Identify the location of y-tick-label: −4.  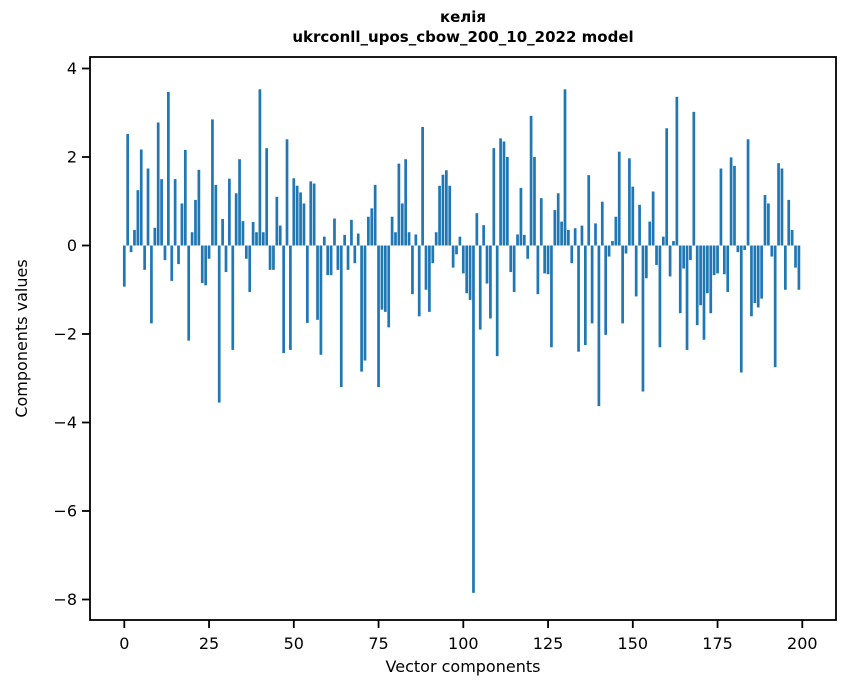
(65, 422).